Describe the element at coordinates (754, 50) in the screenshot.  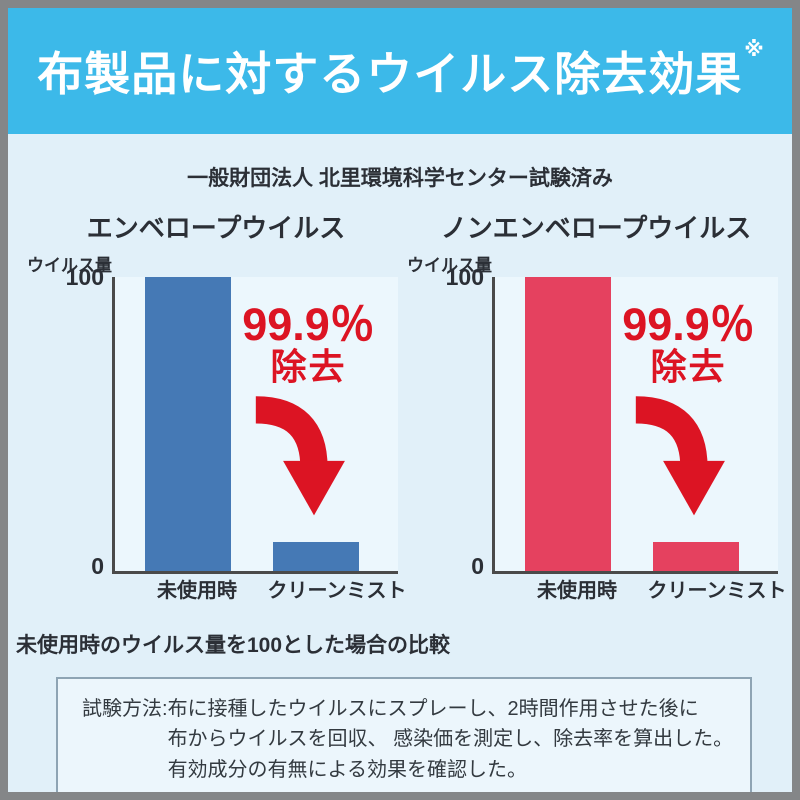
I see `reference-mark: ※` at that location.